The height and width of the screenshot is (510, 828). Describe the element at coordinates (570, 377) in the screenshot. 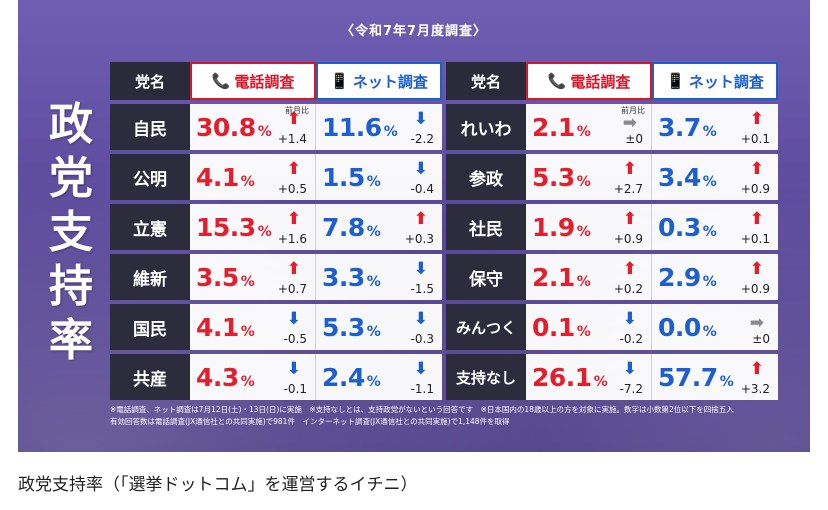

I see `phone-value: 26.1%` at that location.